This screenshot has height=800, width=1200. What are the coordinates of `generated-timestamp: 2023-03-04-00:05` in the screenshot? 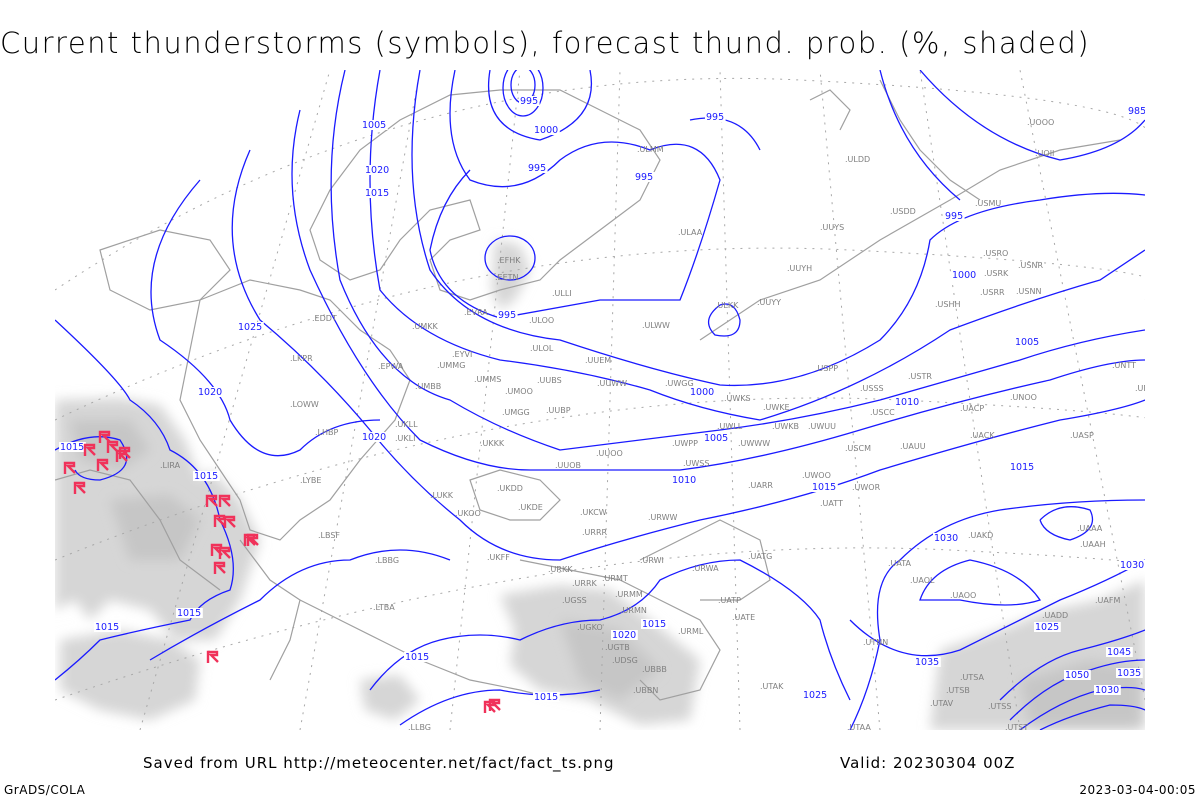 It's located at (1137, 790).